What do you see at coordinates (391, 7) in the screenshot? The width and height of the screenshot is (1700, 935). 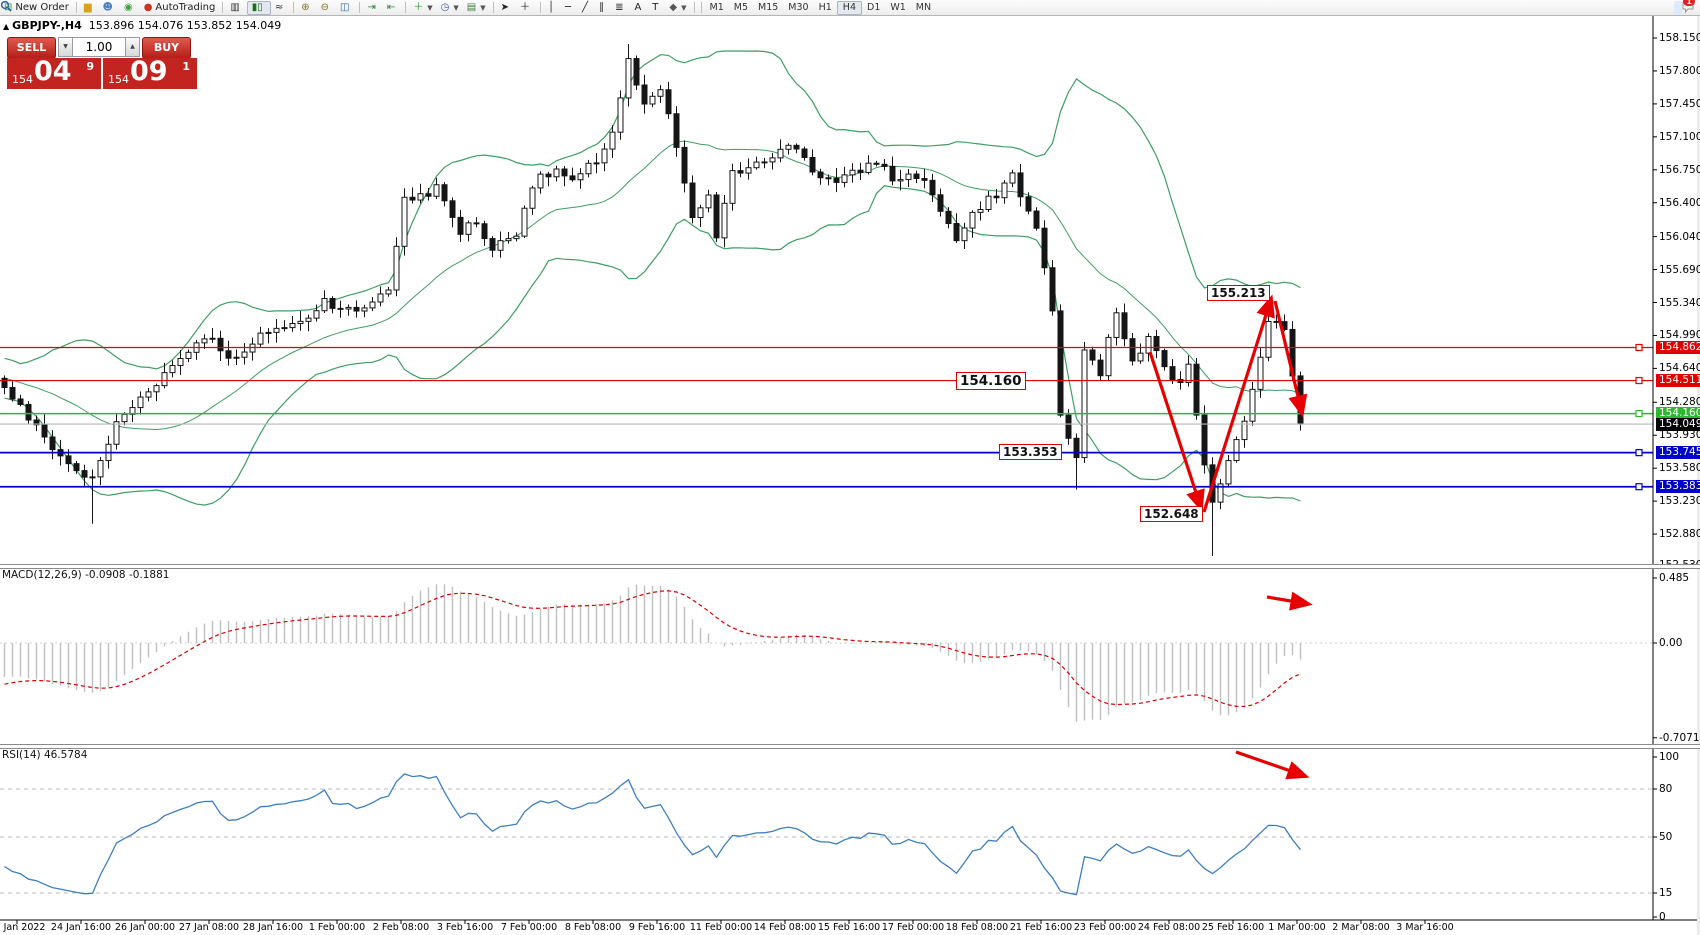 I see `chart-shift-icon: ⇤` at bounding box center [391, 7].